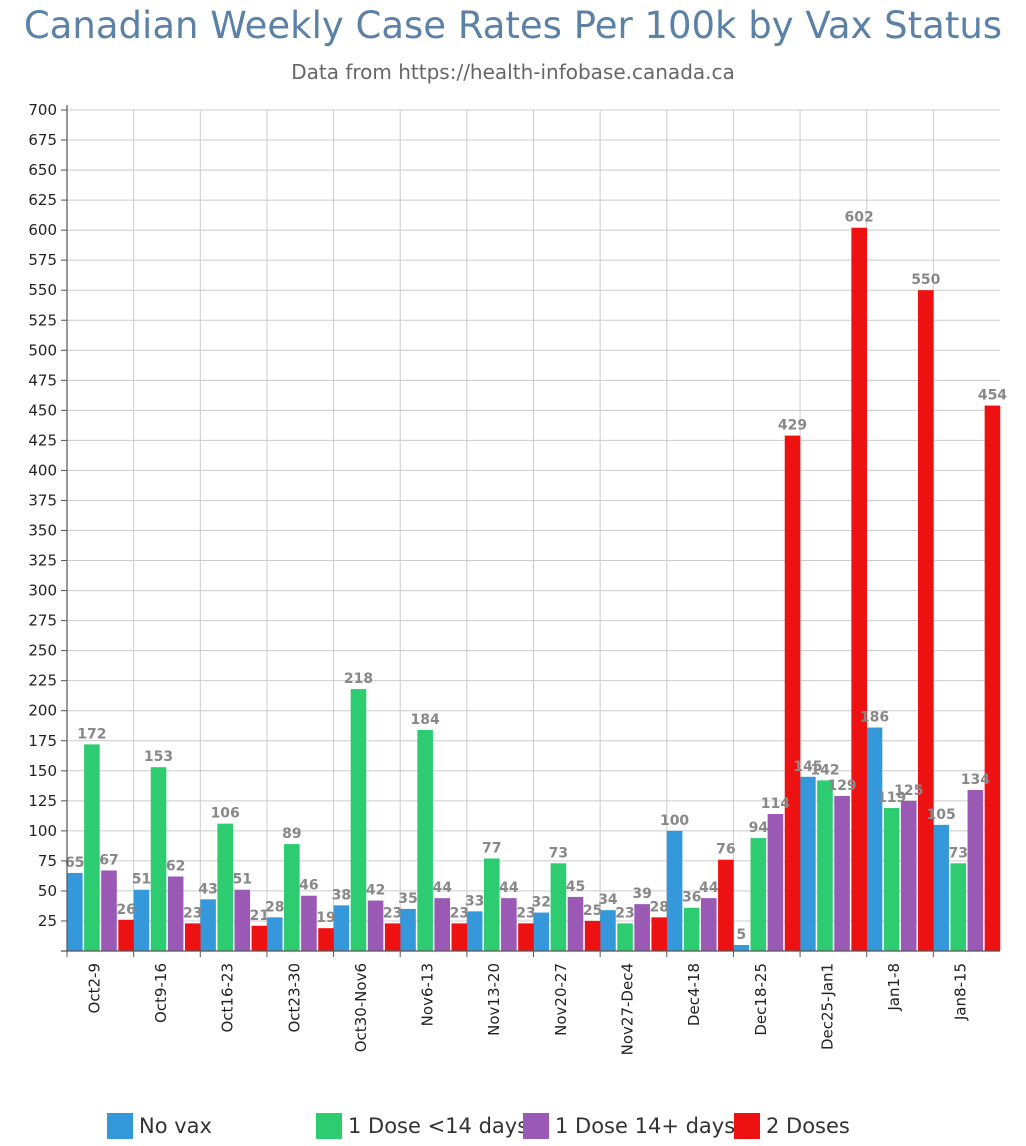 This screenshot has width=1026, height=1146. Describe the element at coordinates (428, 994) in the screenshot. I see `x-tick-label: Nov6-13` at that location.